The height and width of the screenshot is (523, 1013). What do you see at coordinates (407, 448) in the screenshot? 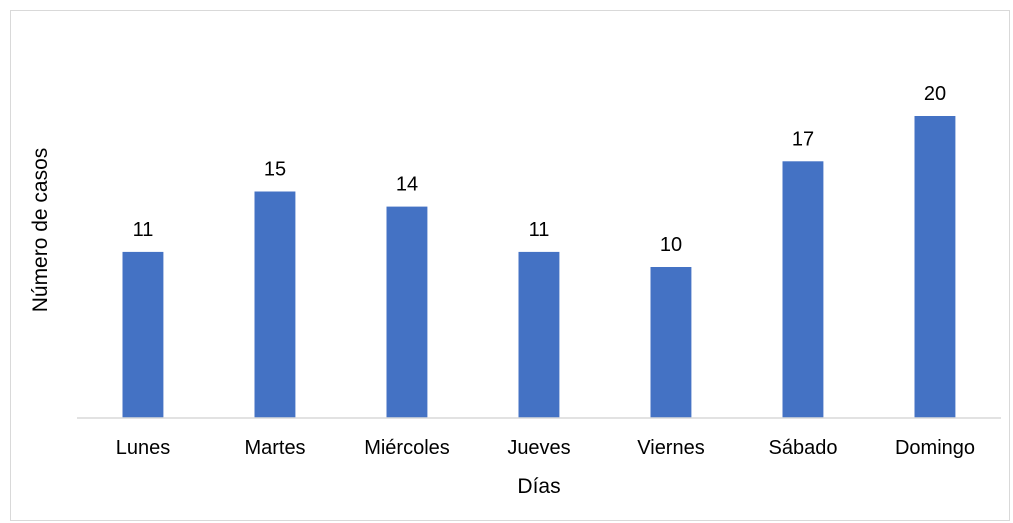
I see `category-label-2: Miércoles` at bounding box center [407, 448].